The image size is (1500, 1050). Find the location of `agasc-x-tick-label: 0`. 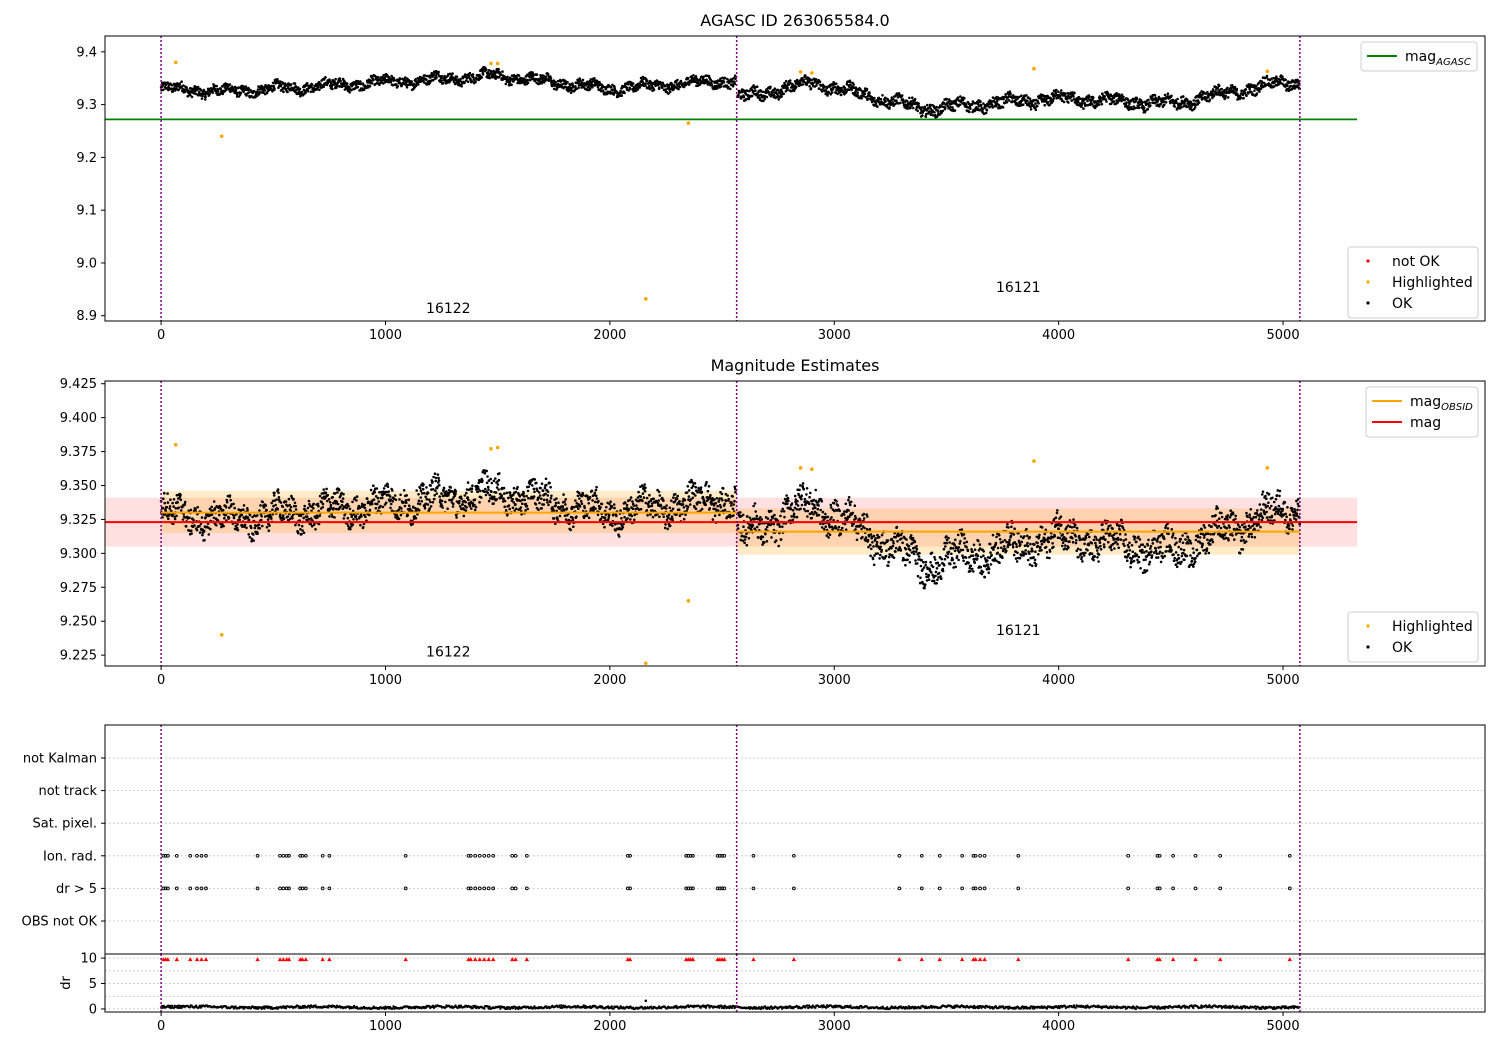

agasc-x-tick-label: 0 is located at coordinates (161, 335).